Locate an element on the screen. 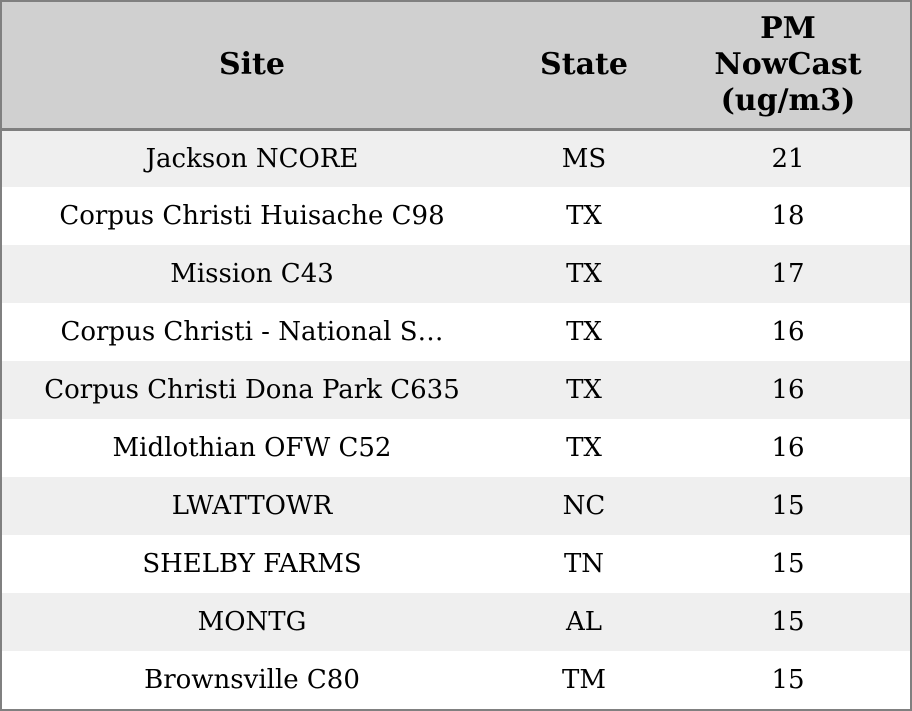 This screenshot has height=711, width=912. site-cell: Mission C43 is located at coordinates (252, 274).